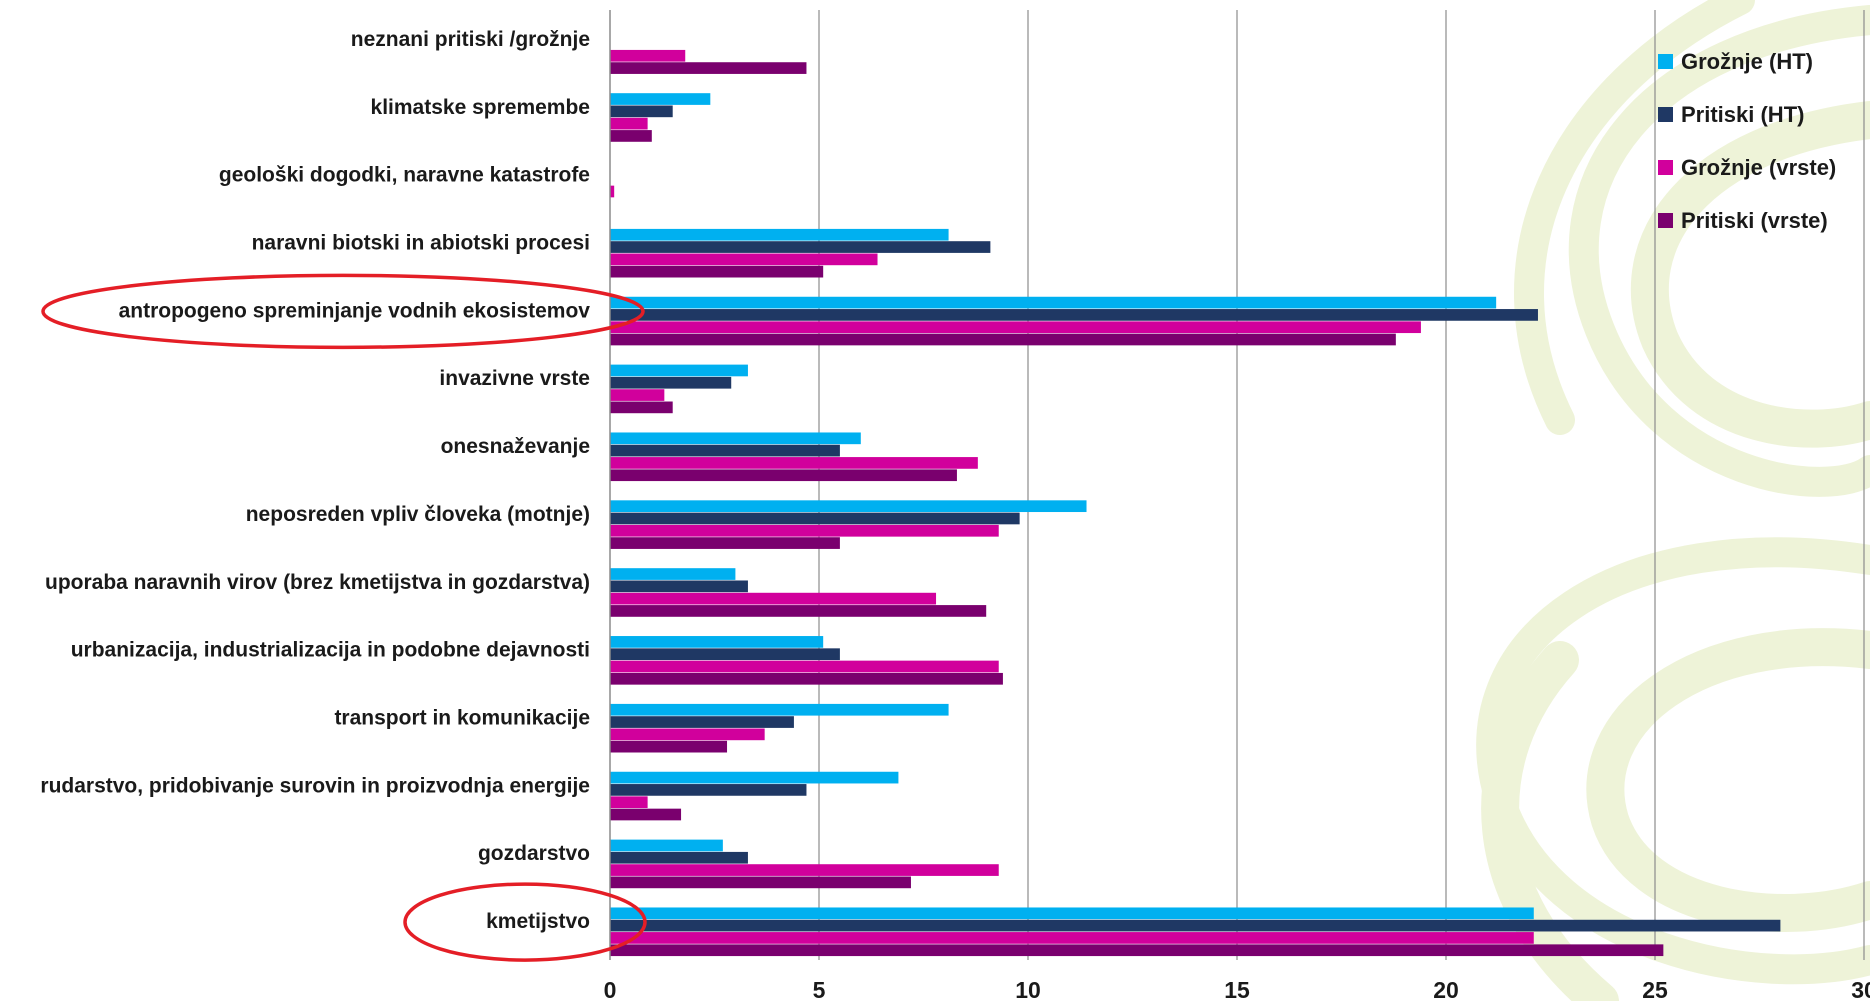 Image resolution: width=1870 pixels, height=1001 pixels. What do you see at coordinates (819, 989) in the screenshot?
I see `x-tick-label: 5` at bounding box center [819, 989].